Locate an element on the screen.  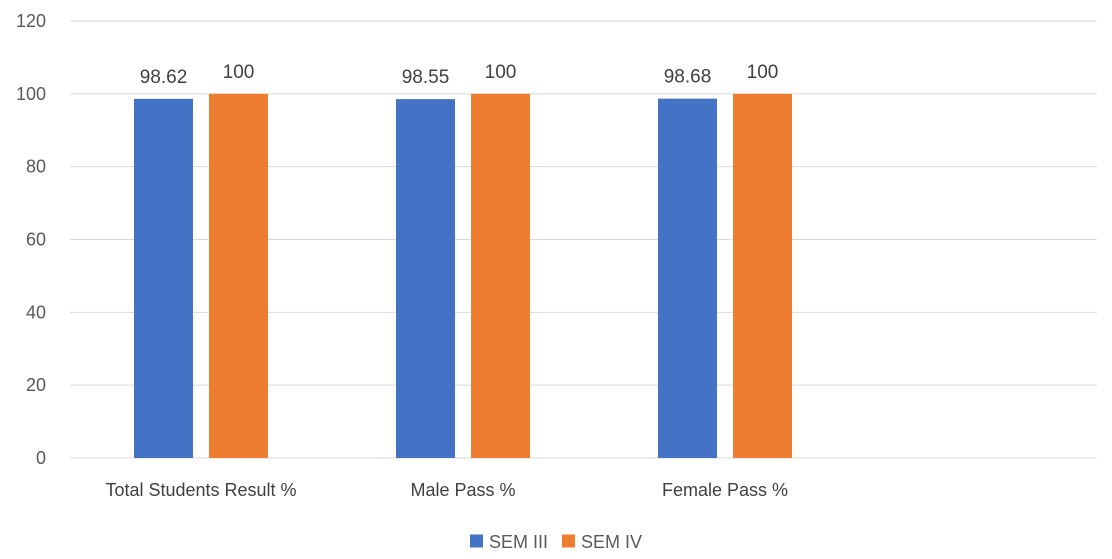
y-axis-ticks: 0 20 40 60 80 100 120 is located at coordinates (31, 239).